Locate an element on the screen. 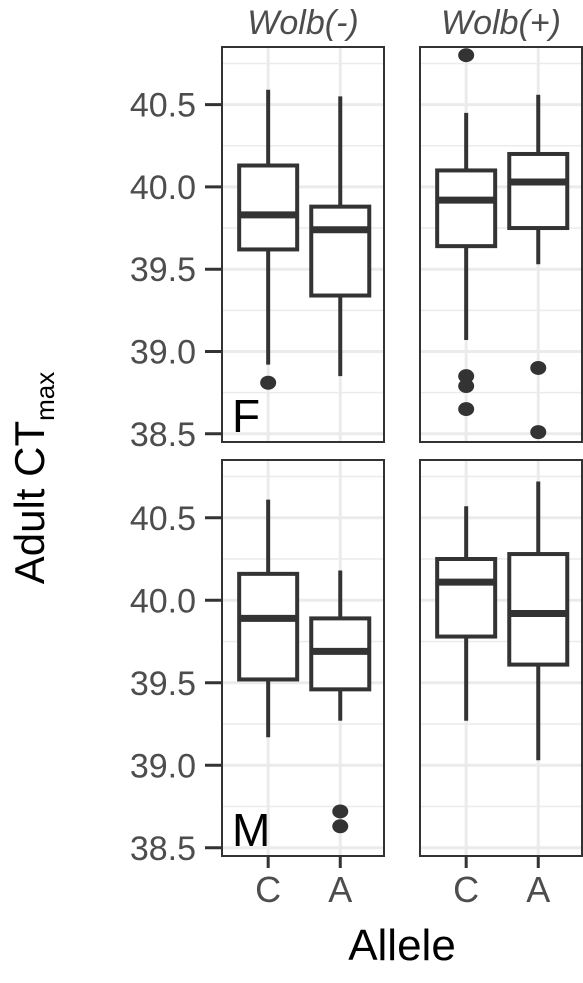 This screenshot has height=983, width=583. facet-label-wolb: Wolb(+) is located at coordinates (501, 23).